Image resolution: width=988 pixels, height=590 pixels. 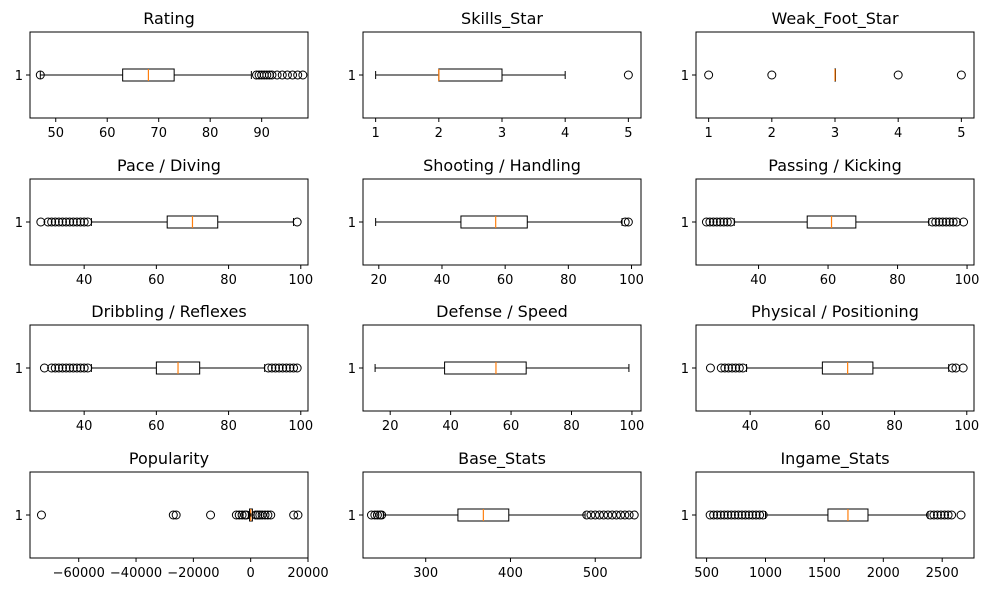 I want to click on subplot-7: Dribbling / Reflexes 1 40 60 80 100, so click(x=164, y=368).